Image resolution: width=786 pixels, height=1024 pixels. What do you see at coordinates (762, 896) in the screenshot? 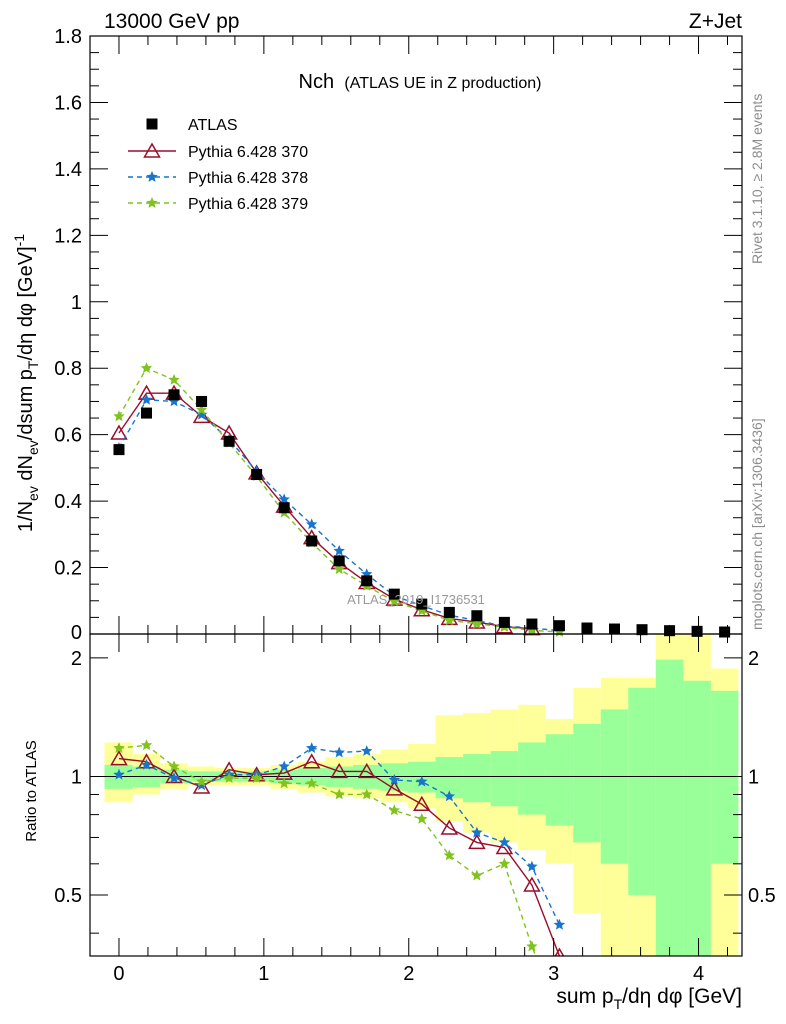
I see `ratio-y-tick-label-right: 0.5` at bounding box center [762, 896].